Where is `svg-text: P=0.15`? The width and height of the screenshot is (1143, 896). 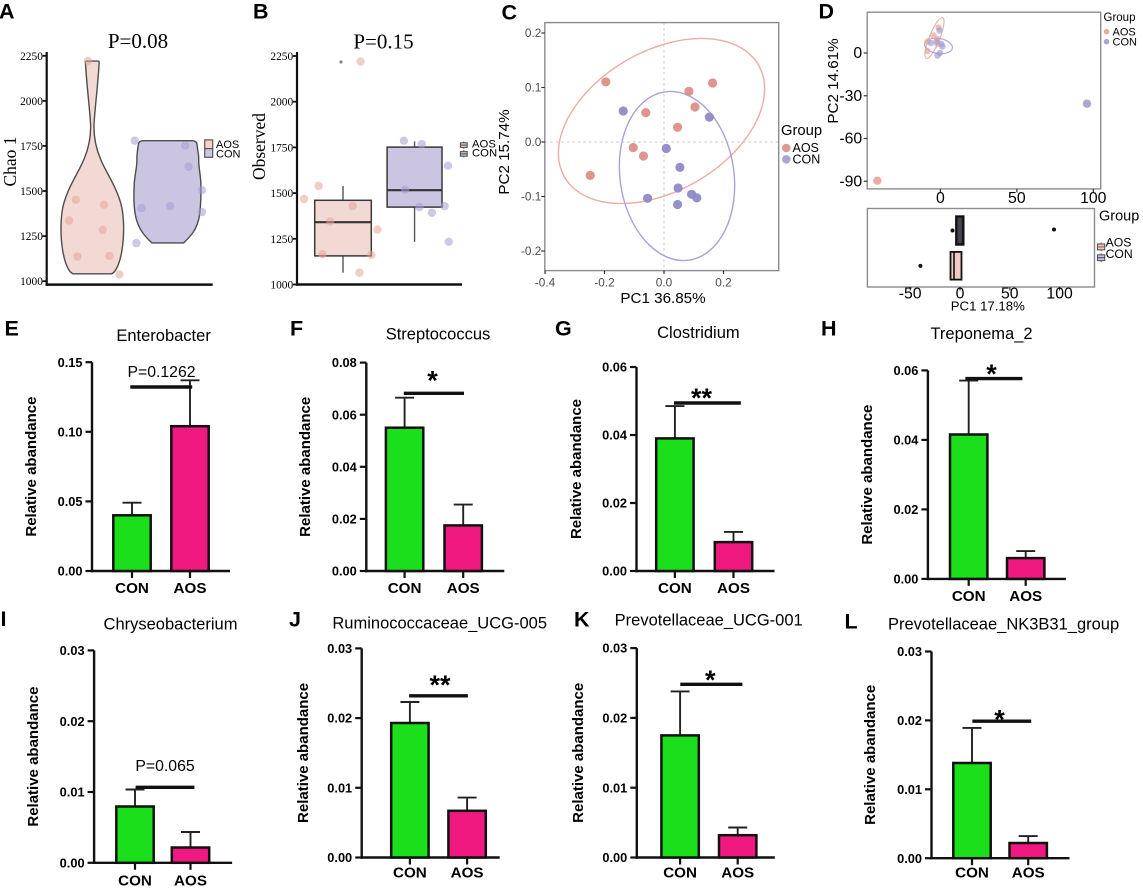 svg-text: P=0.15 is located at coordinates (383, 42).